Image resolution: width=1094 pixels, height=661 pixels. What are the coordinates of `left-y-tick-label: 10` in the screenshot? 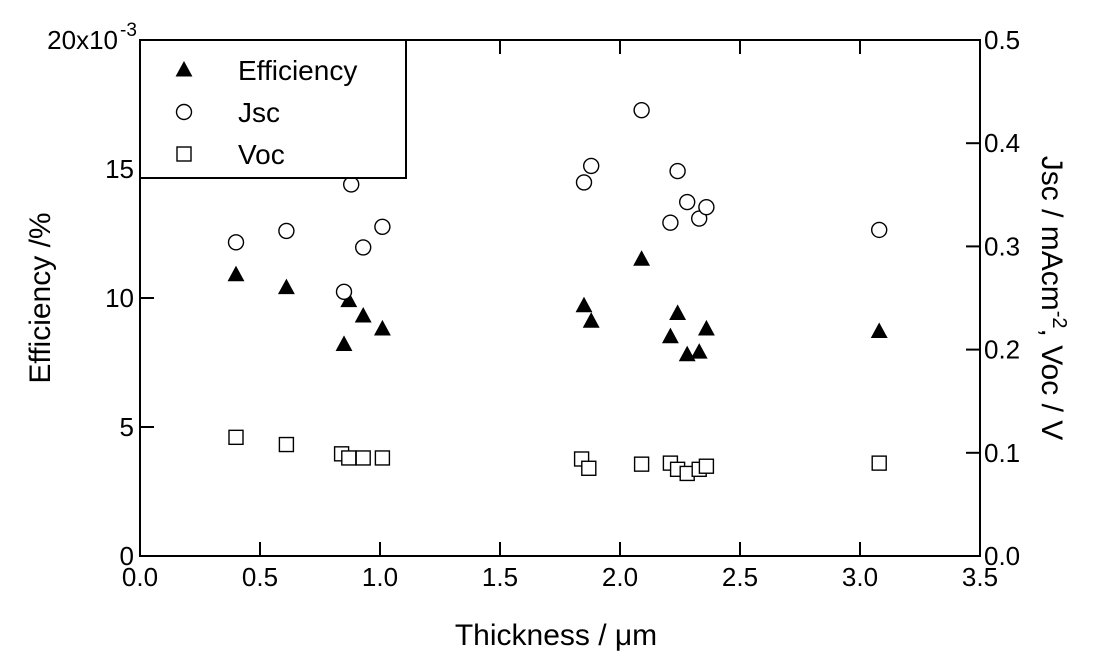 It's located at (119, 298).